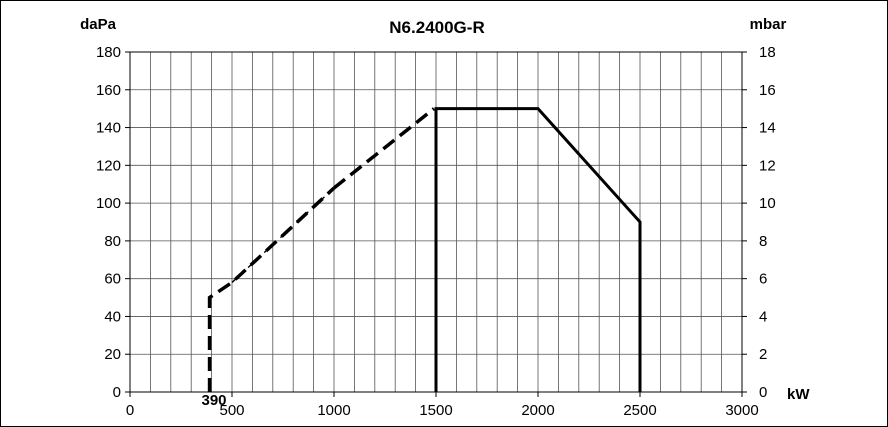  I want to click on x-tick-label: 0, so click(130, 410).